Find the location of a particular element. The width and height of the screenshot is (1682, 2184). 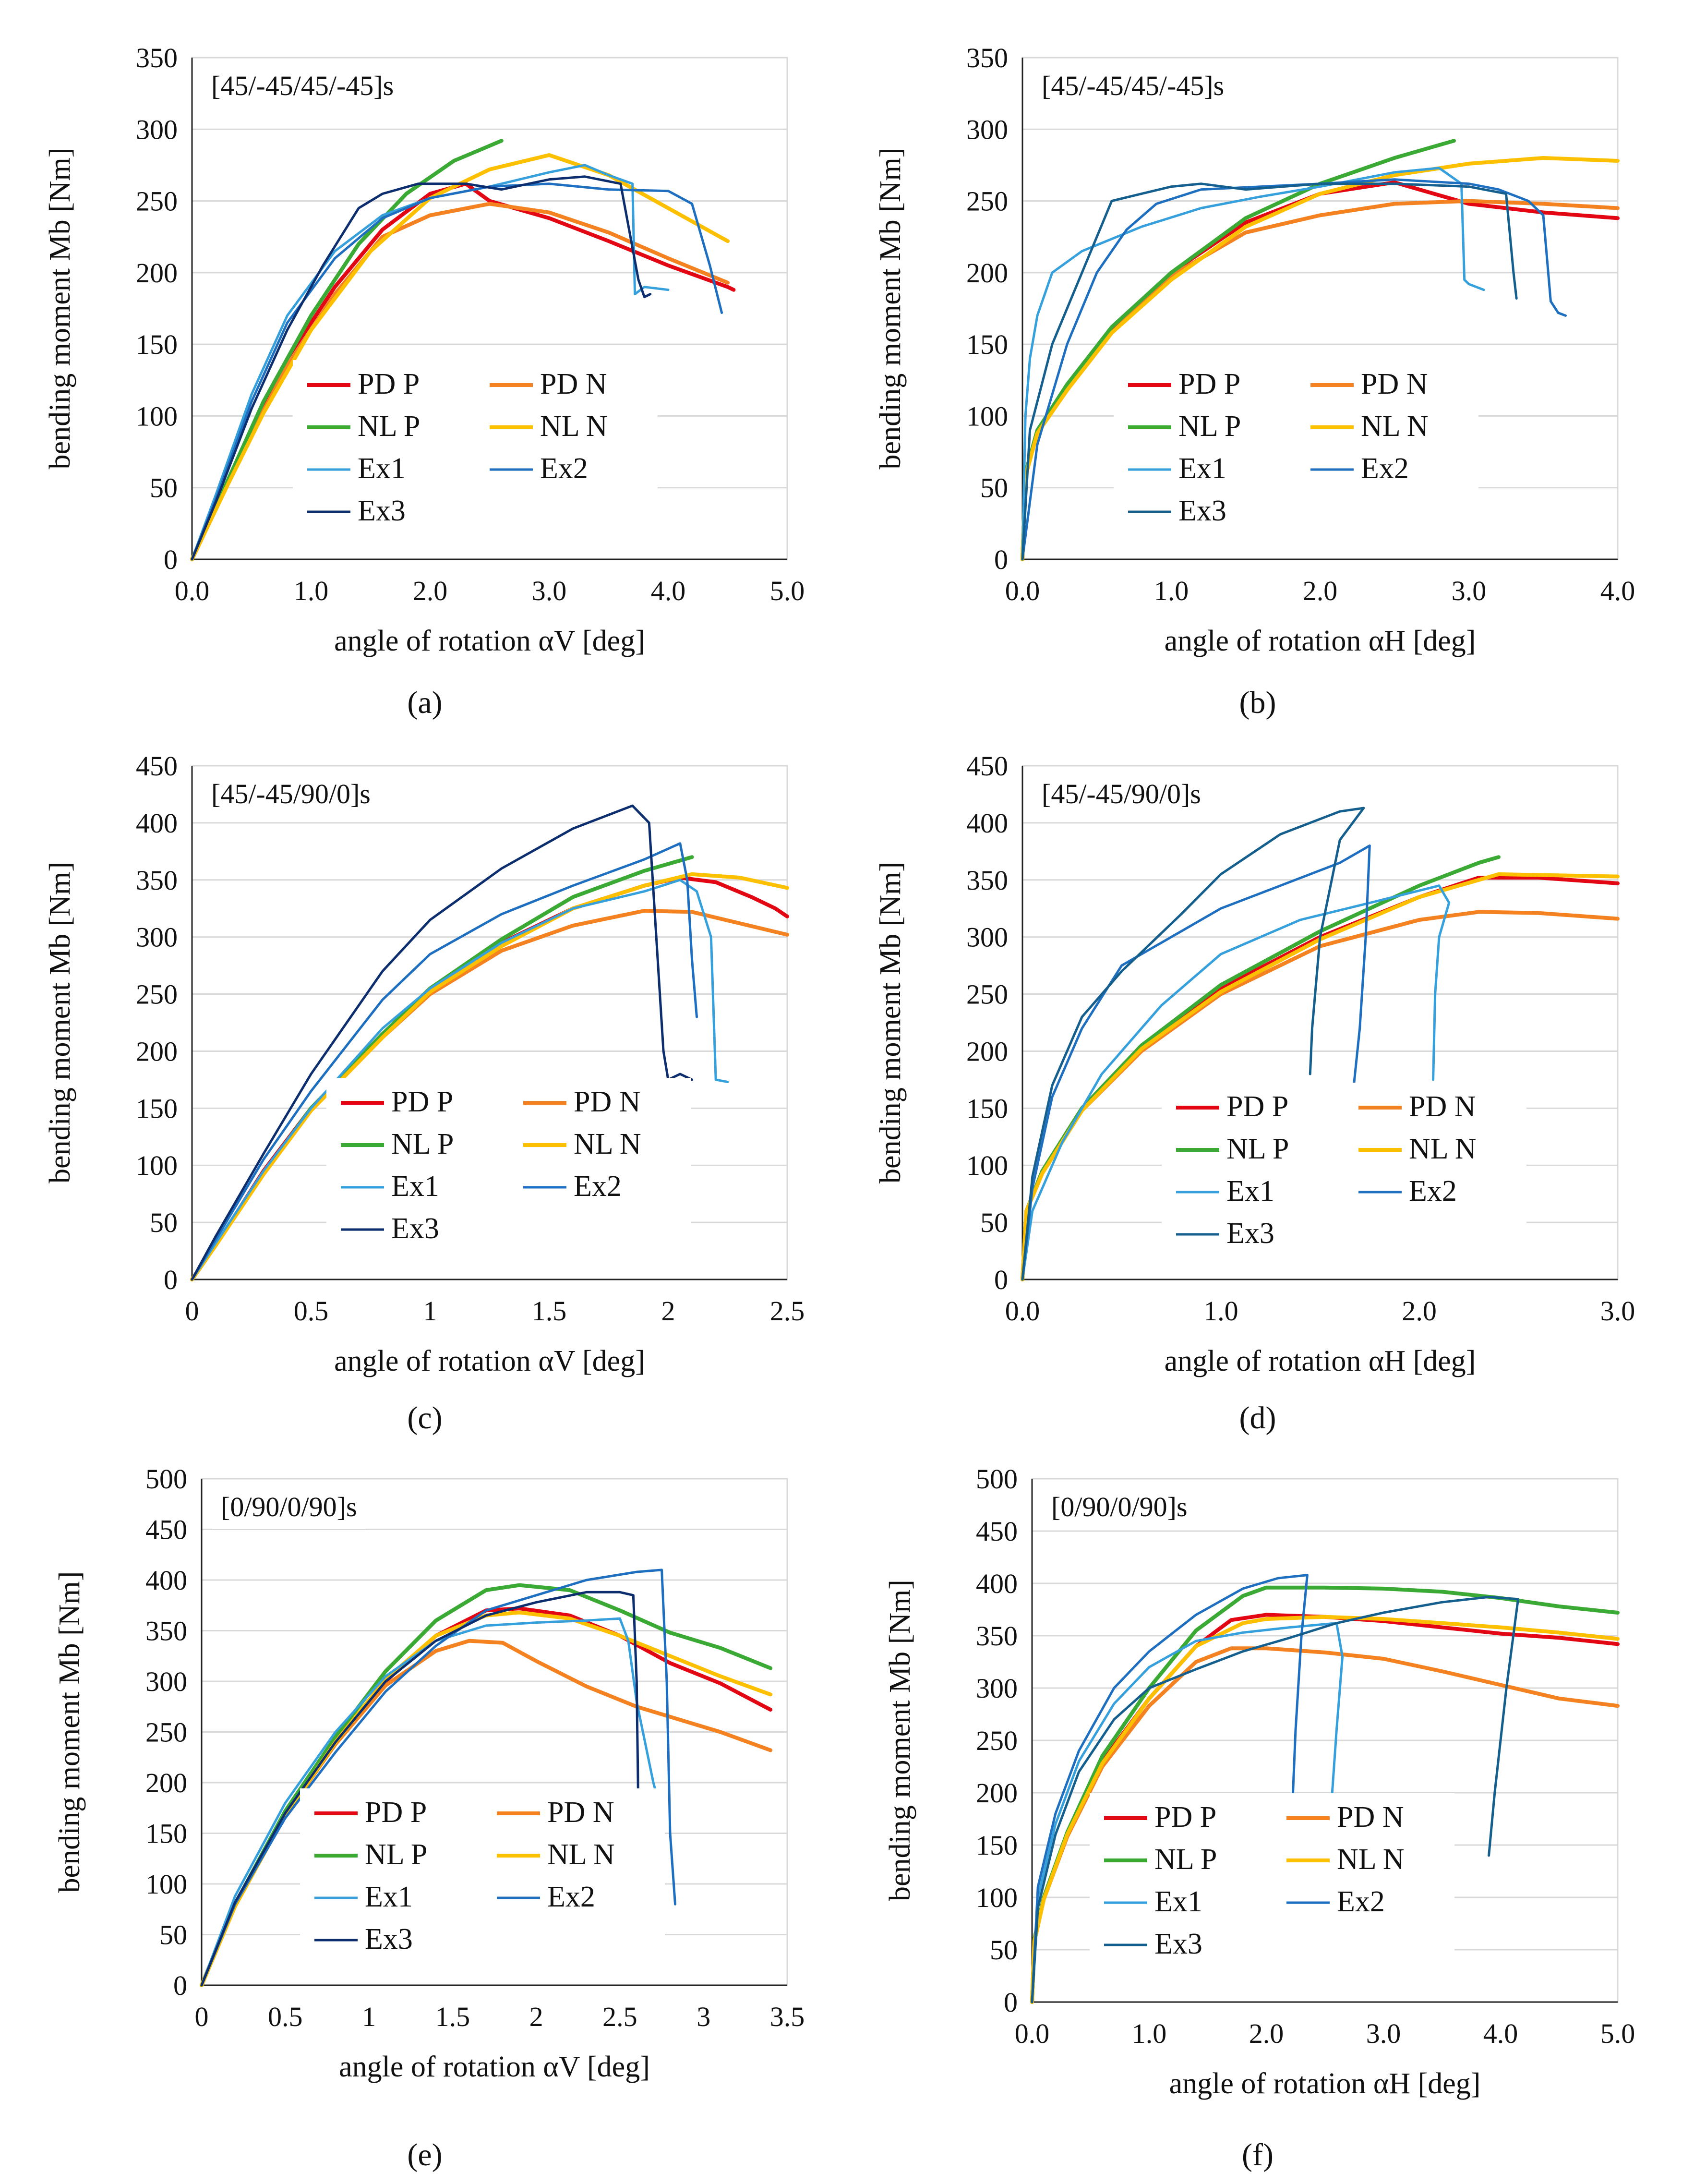

y-tick-label: 450 is located at coordinates (997, 1531).